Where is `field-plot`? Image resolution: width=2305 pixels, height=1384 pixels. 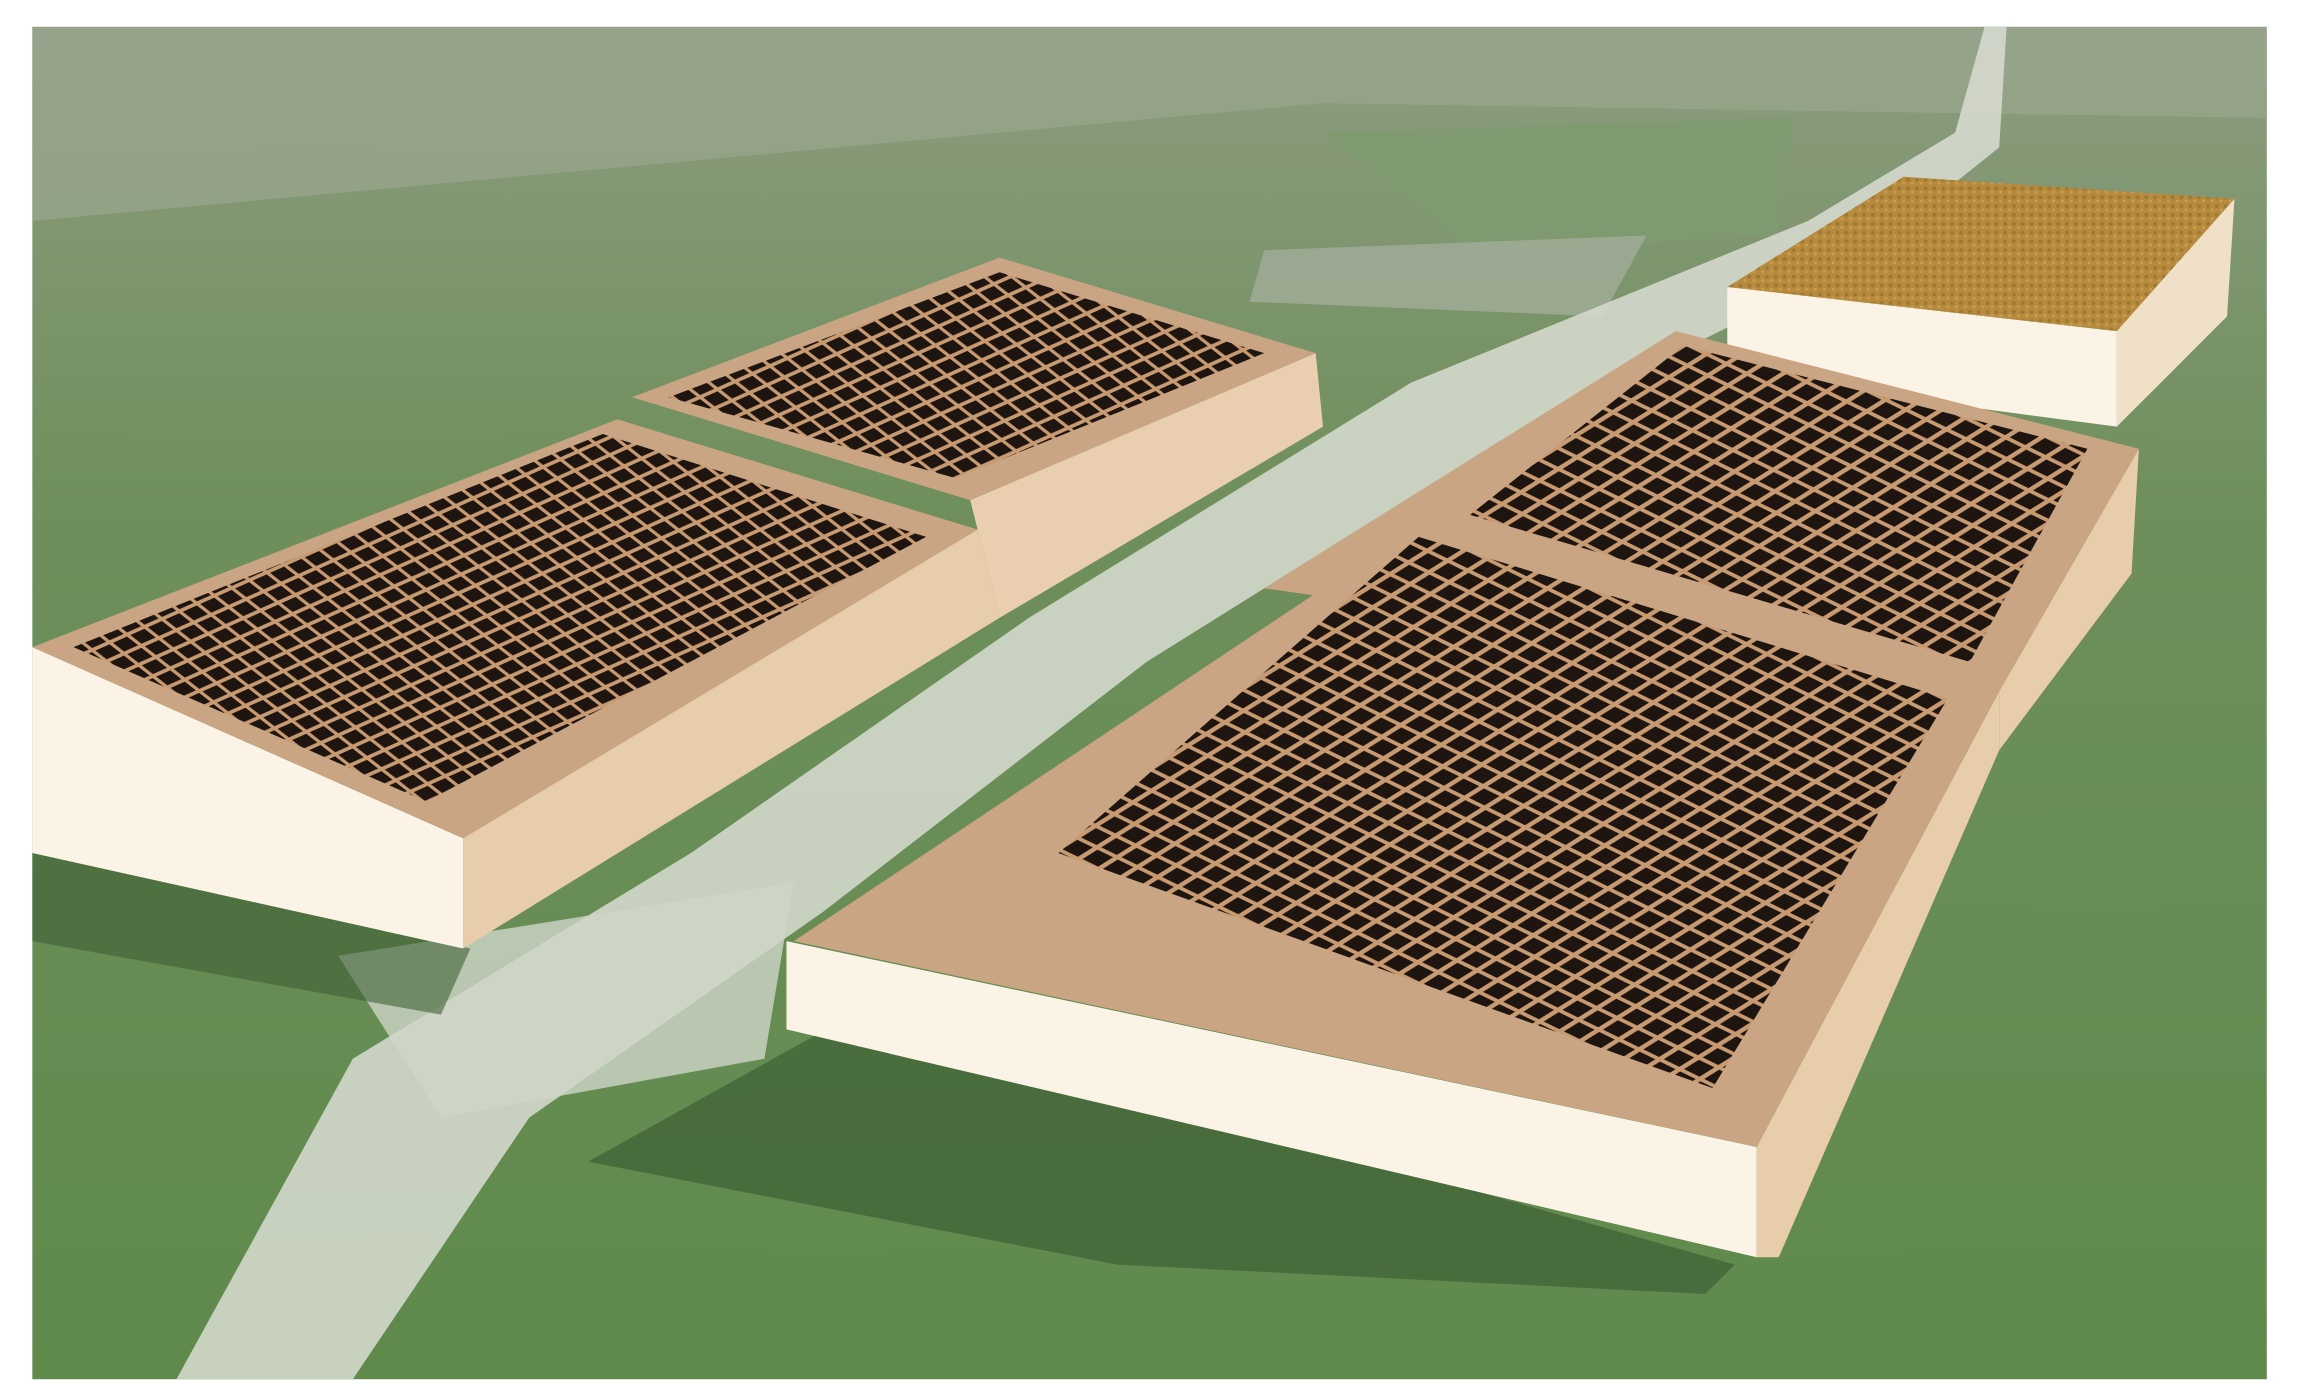 field-plot is located at coordinates (1558, 184).